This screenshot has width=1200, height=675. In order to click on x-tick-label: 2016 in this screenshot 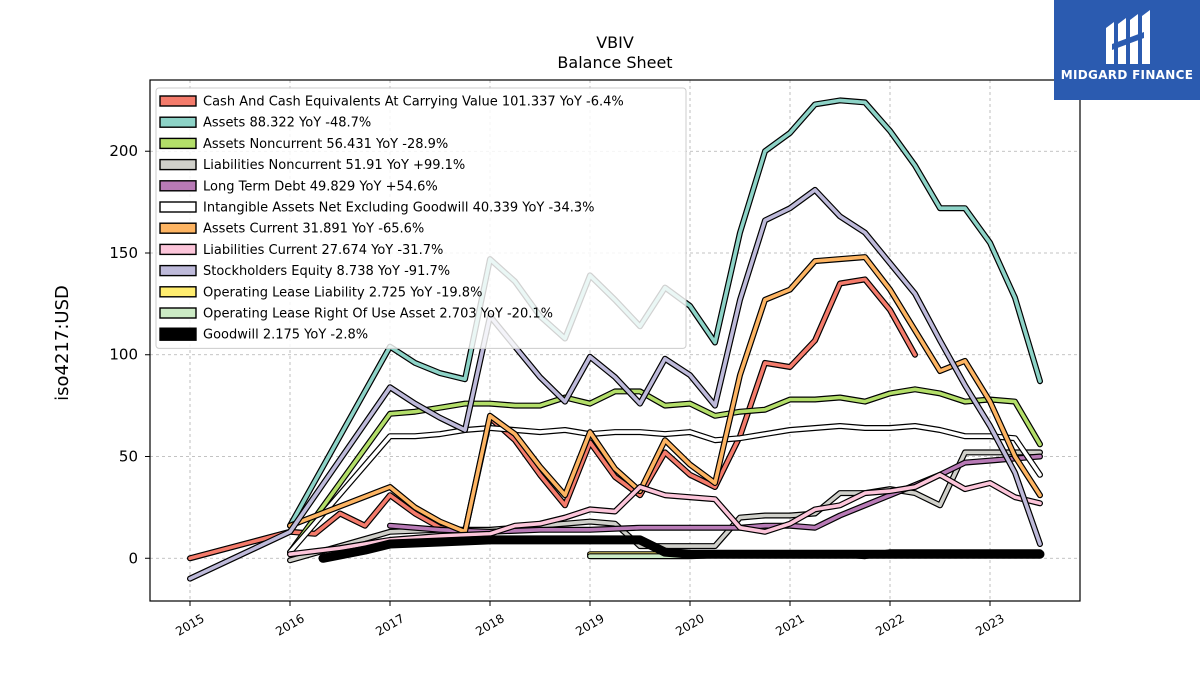, I will do `click(289, 624)`.